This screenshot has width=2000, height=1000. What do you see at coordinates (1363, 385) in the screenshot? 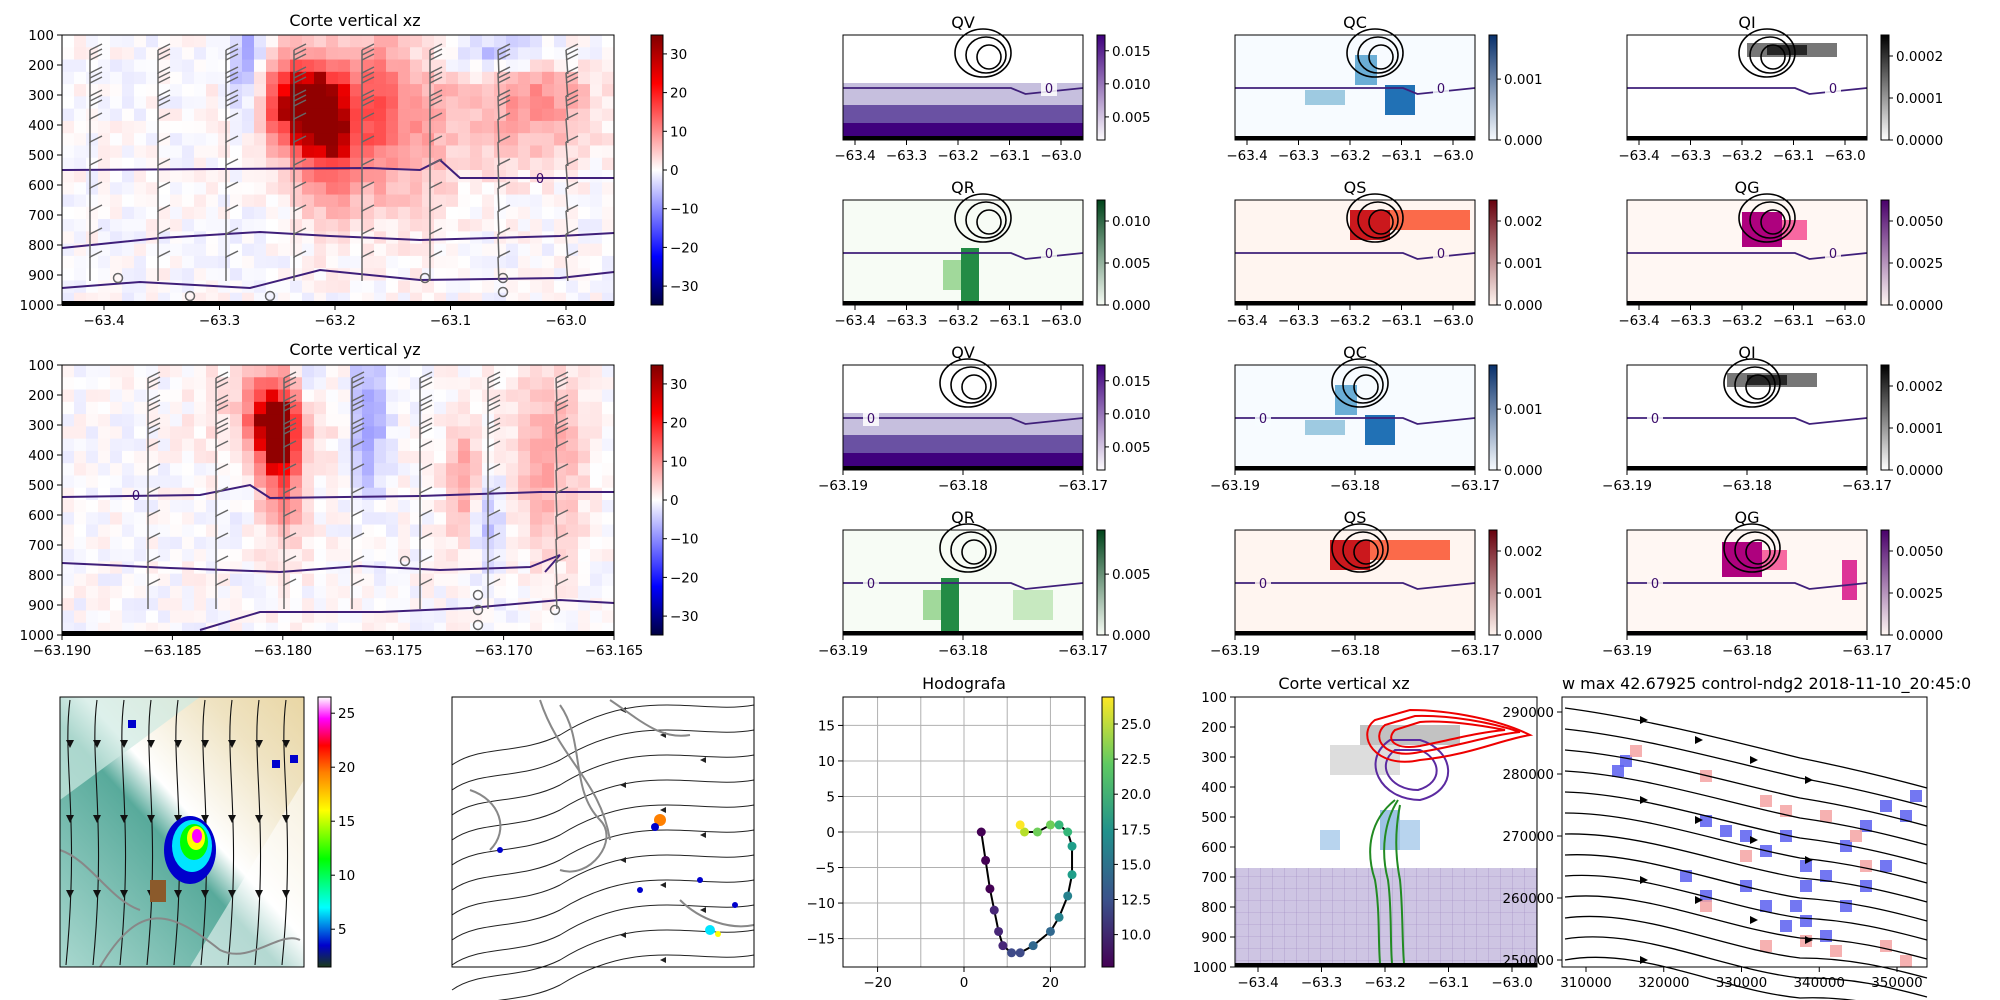
I see `updraft-contour` at bounding box center [1363, 385].